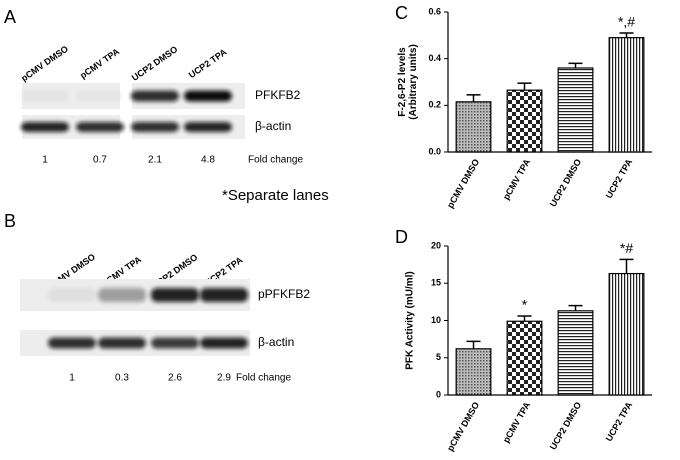  I want to click on y-tick-label: 15, so click(436, 283).